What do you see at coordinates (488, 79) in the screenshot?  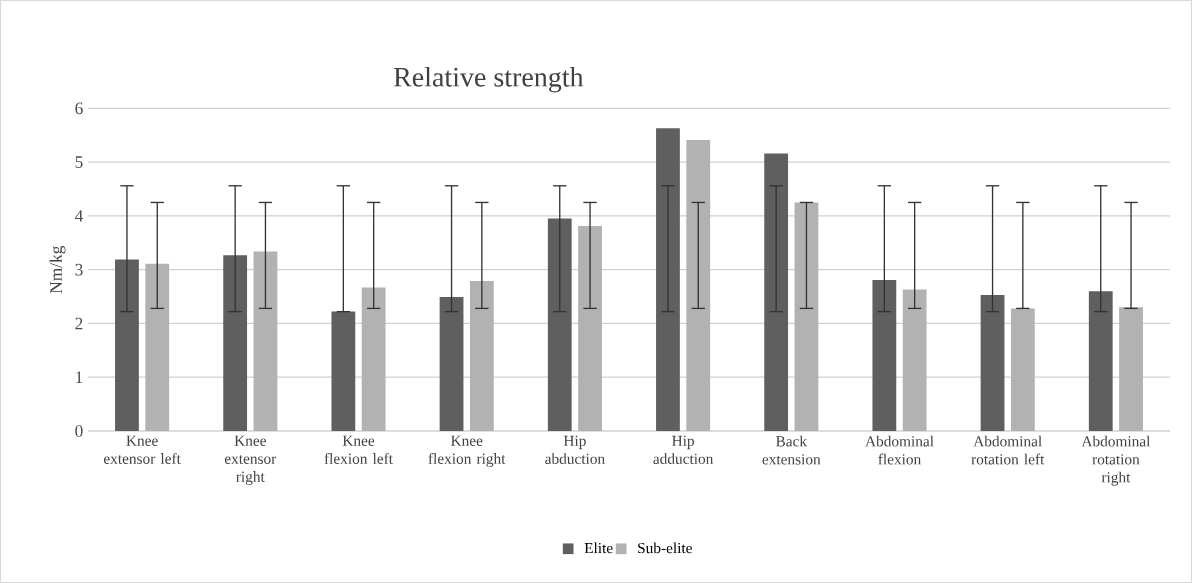 I see `chart-title: Relative strength` at bounding box center [488, 79].